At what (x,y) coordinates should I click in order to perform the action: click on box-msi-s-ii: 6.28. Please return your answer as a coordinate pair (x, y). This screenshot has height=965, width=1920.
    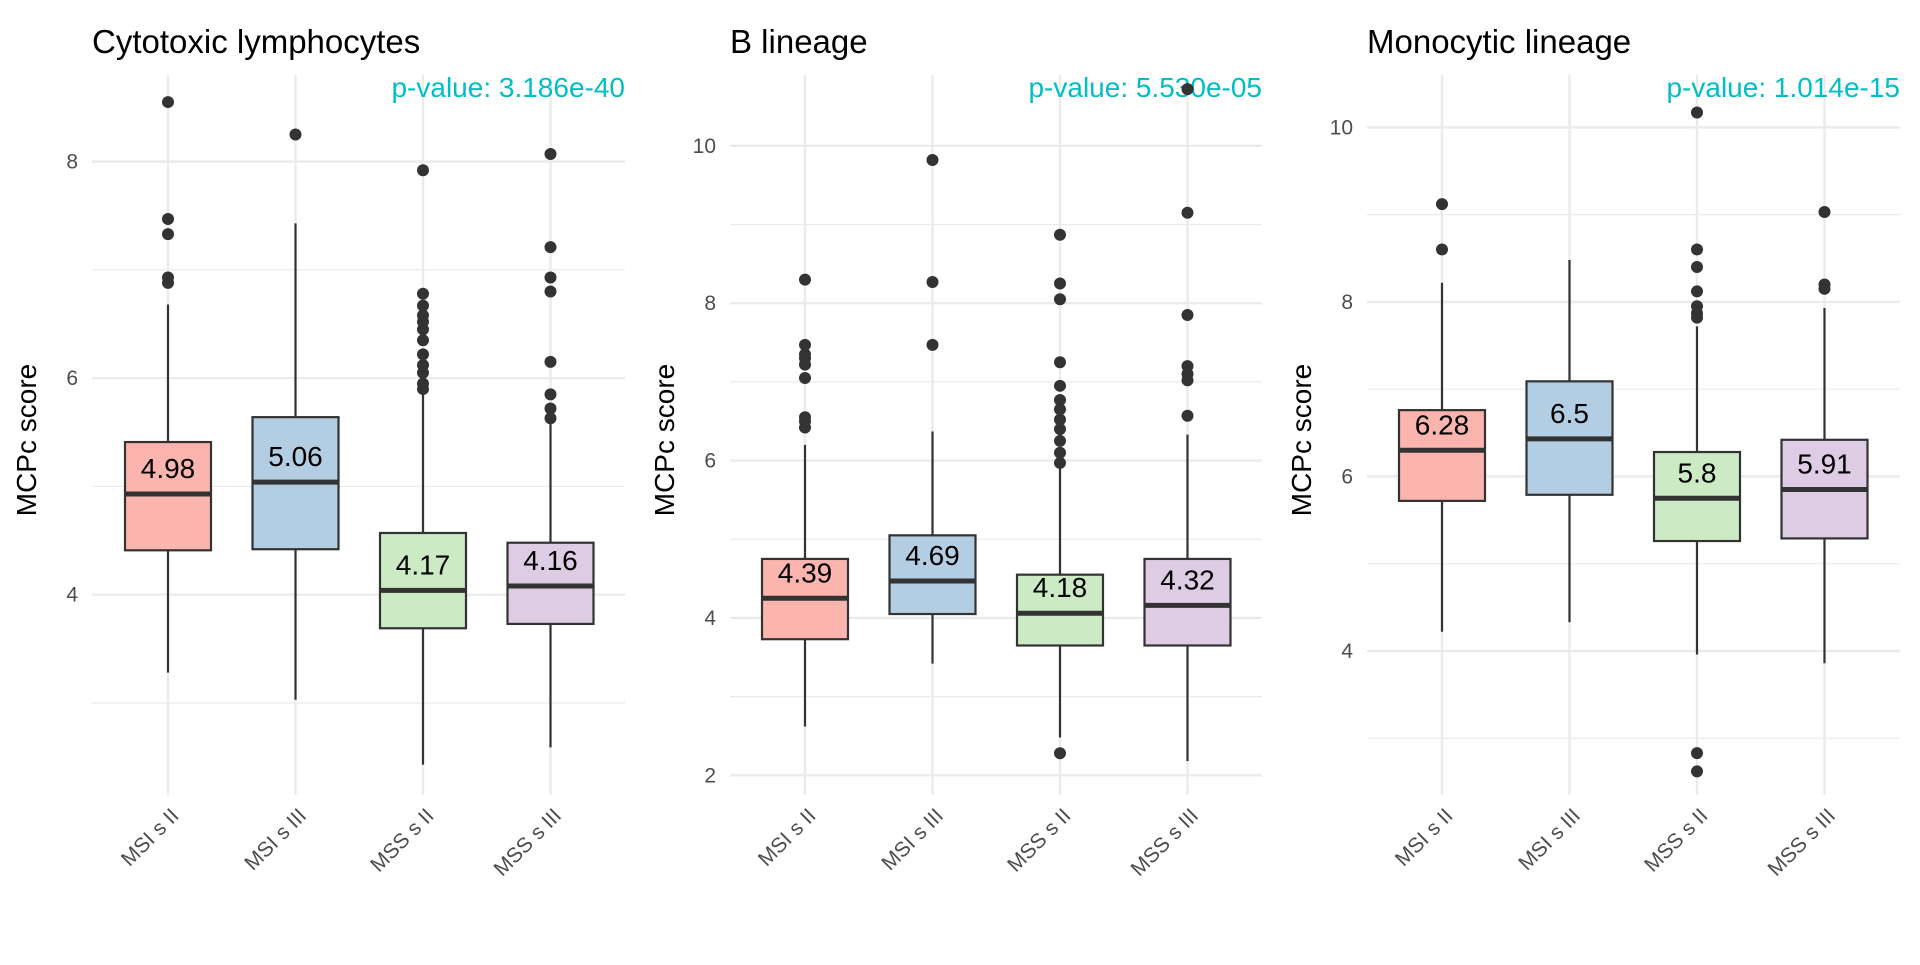
    Looking at the image, I should click on (1442, 415).